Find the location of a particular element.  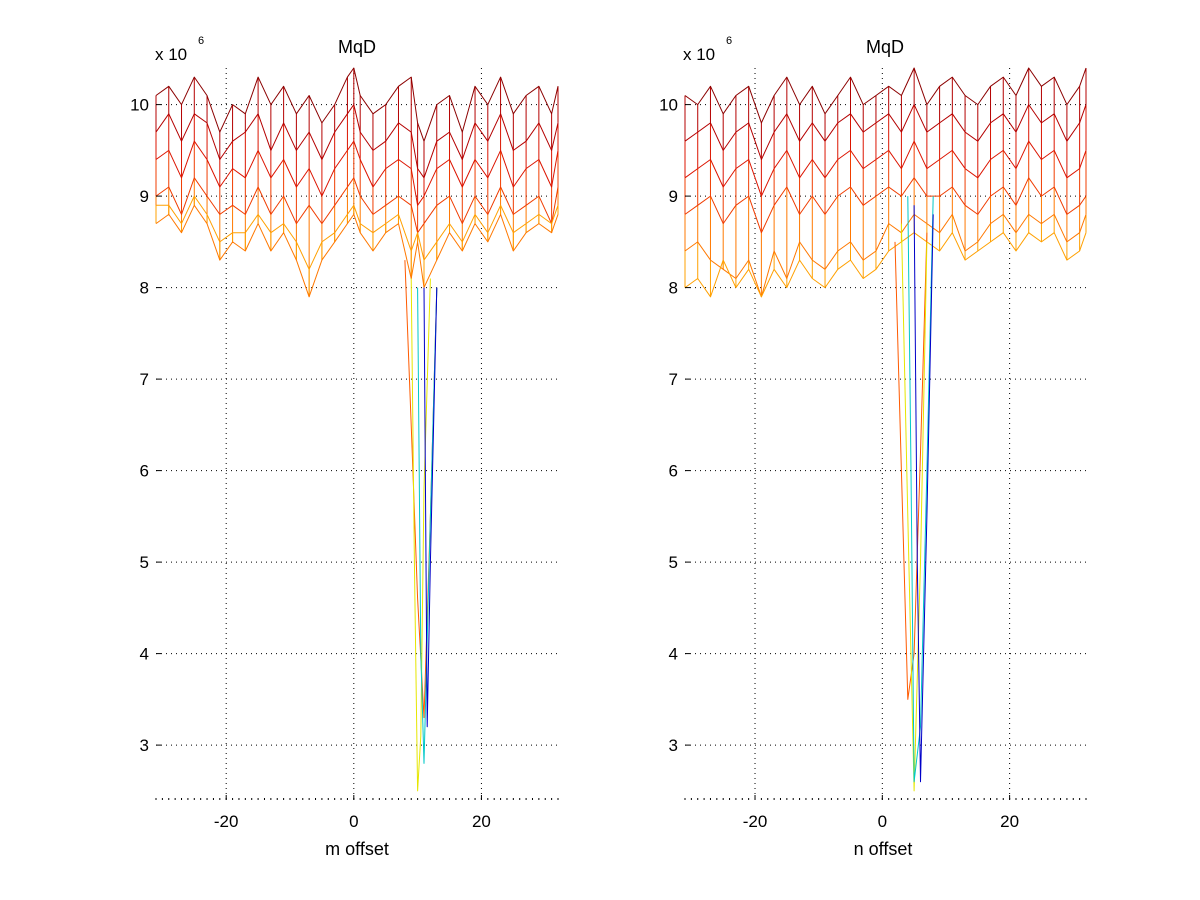

left-chart-x-tick-label: 0 is located at coordinates (353, 821).